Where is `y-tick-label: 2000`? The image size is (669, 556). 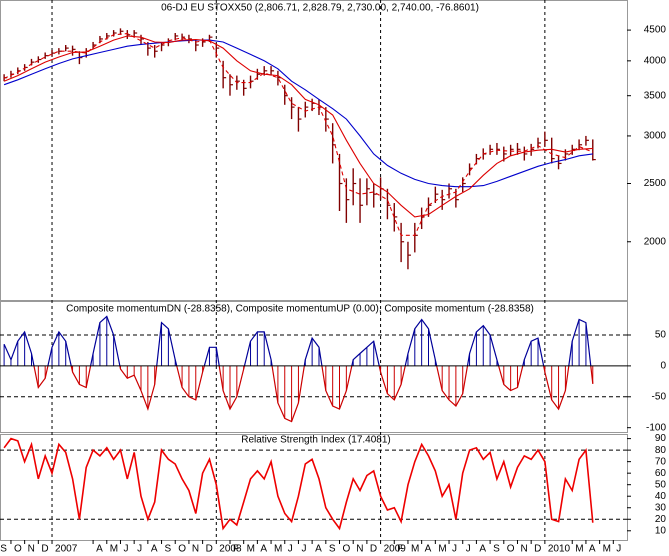 y-tick-label: 2000 is located at coordinates (655, 241).